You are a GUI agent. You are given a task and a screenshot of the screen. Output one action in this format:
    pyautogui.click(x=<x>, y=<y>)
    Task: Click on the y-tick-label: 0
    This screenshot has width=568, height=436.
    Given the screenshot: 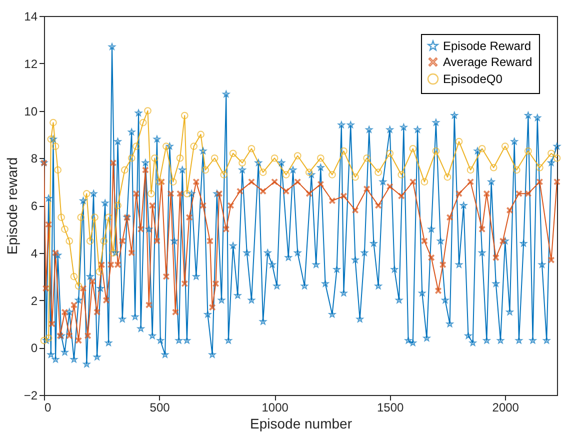 What is the action you would take?
    pyautogui.click(x=34, y=348)
    